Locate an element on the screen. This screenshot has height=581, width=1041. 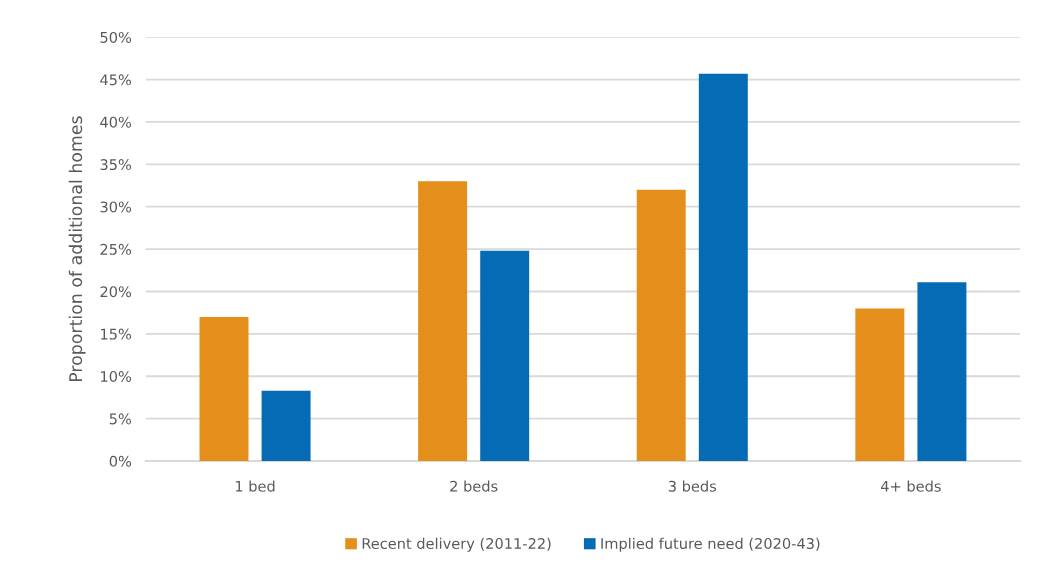
y-tick-label: 25% is located at coordinates (116, 249).